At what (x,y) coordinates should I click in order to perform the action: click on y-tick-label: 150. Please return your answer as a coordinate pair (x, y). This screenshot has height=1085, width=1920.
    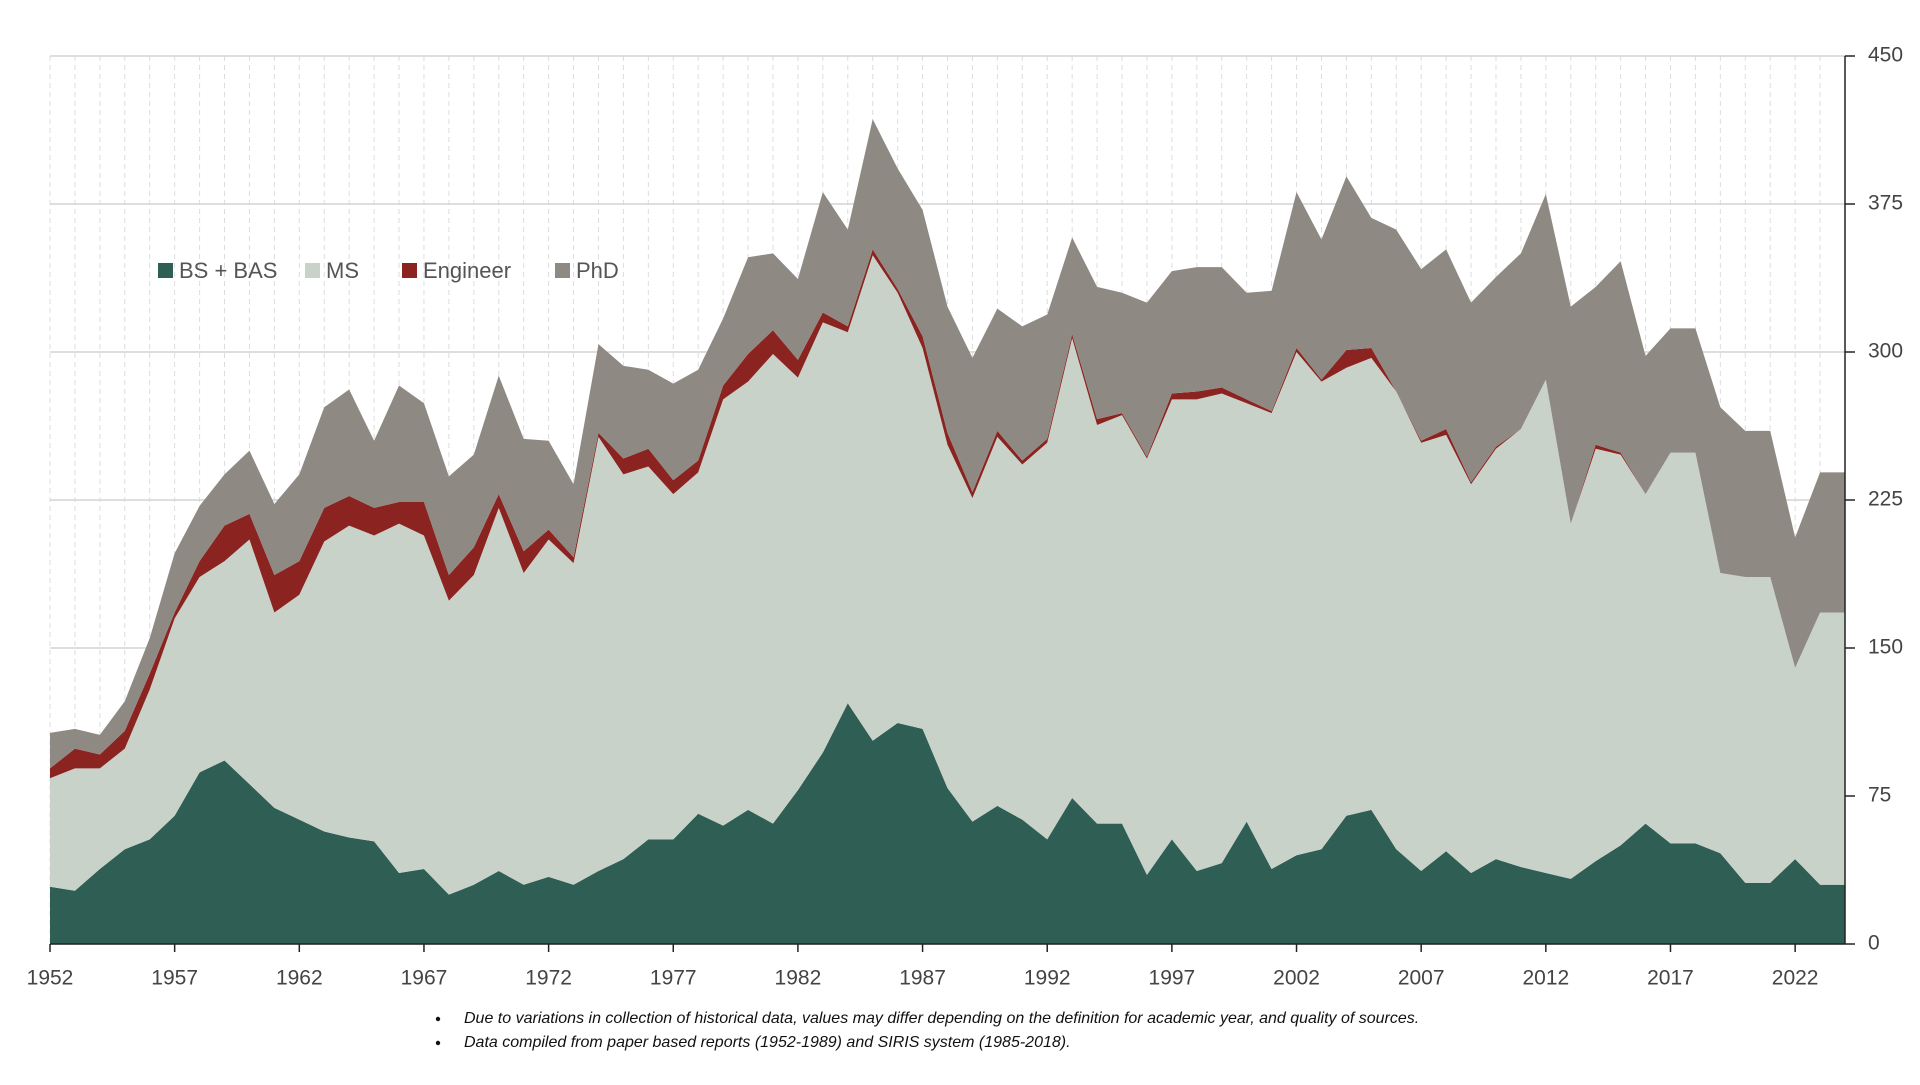
    Looking at the image, I should click on (1885, 647).